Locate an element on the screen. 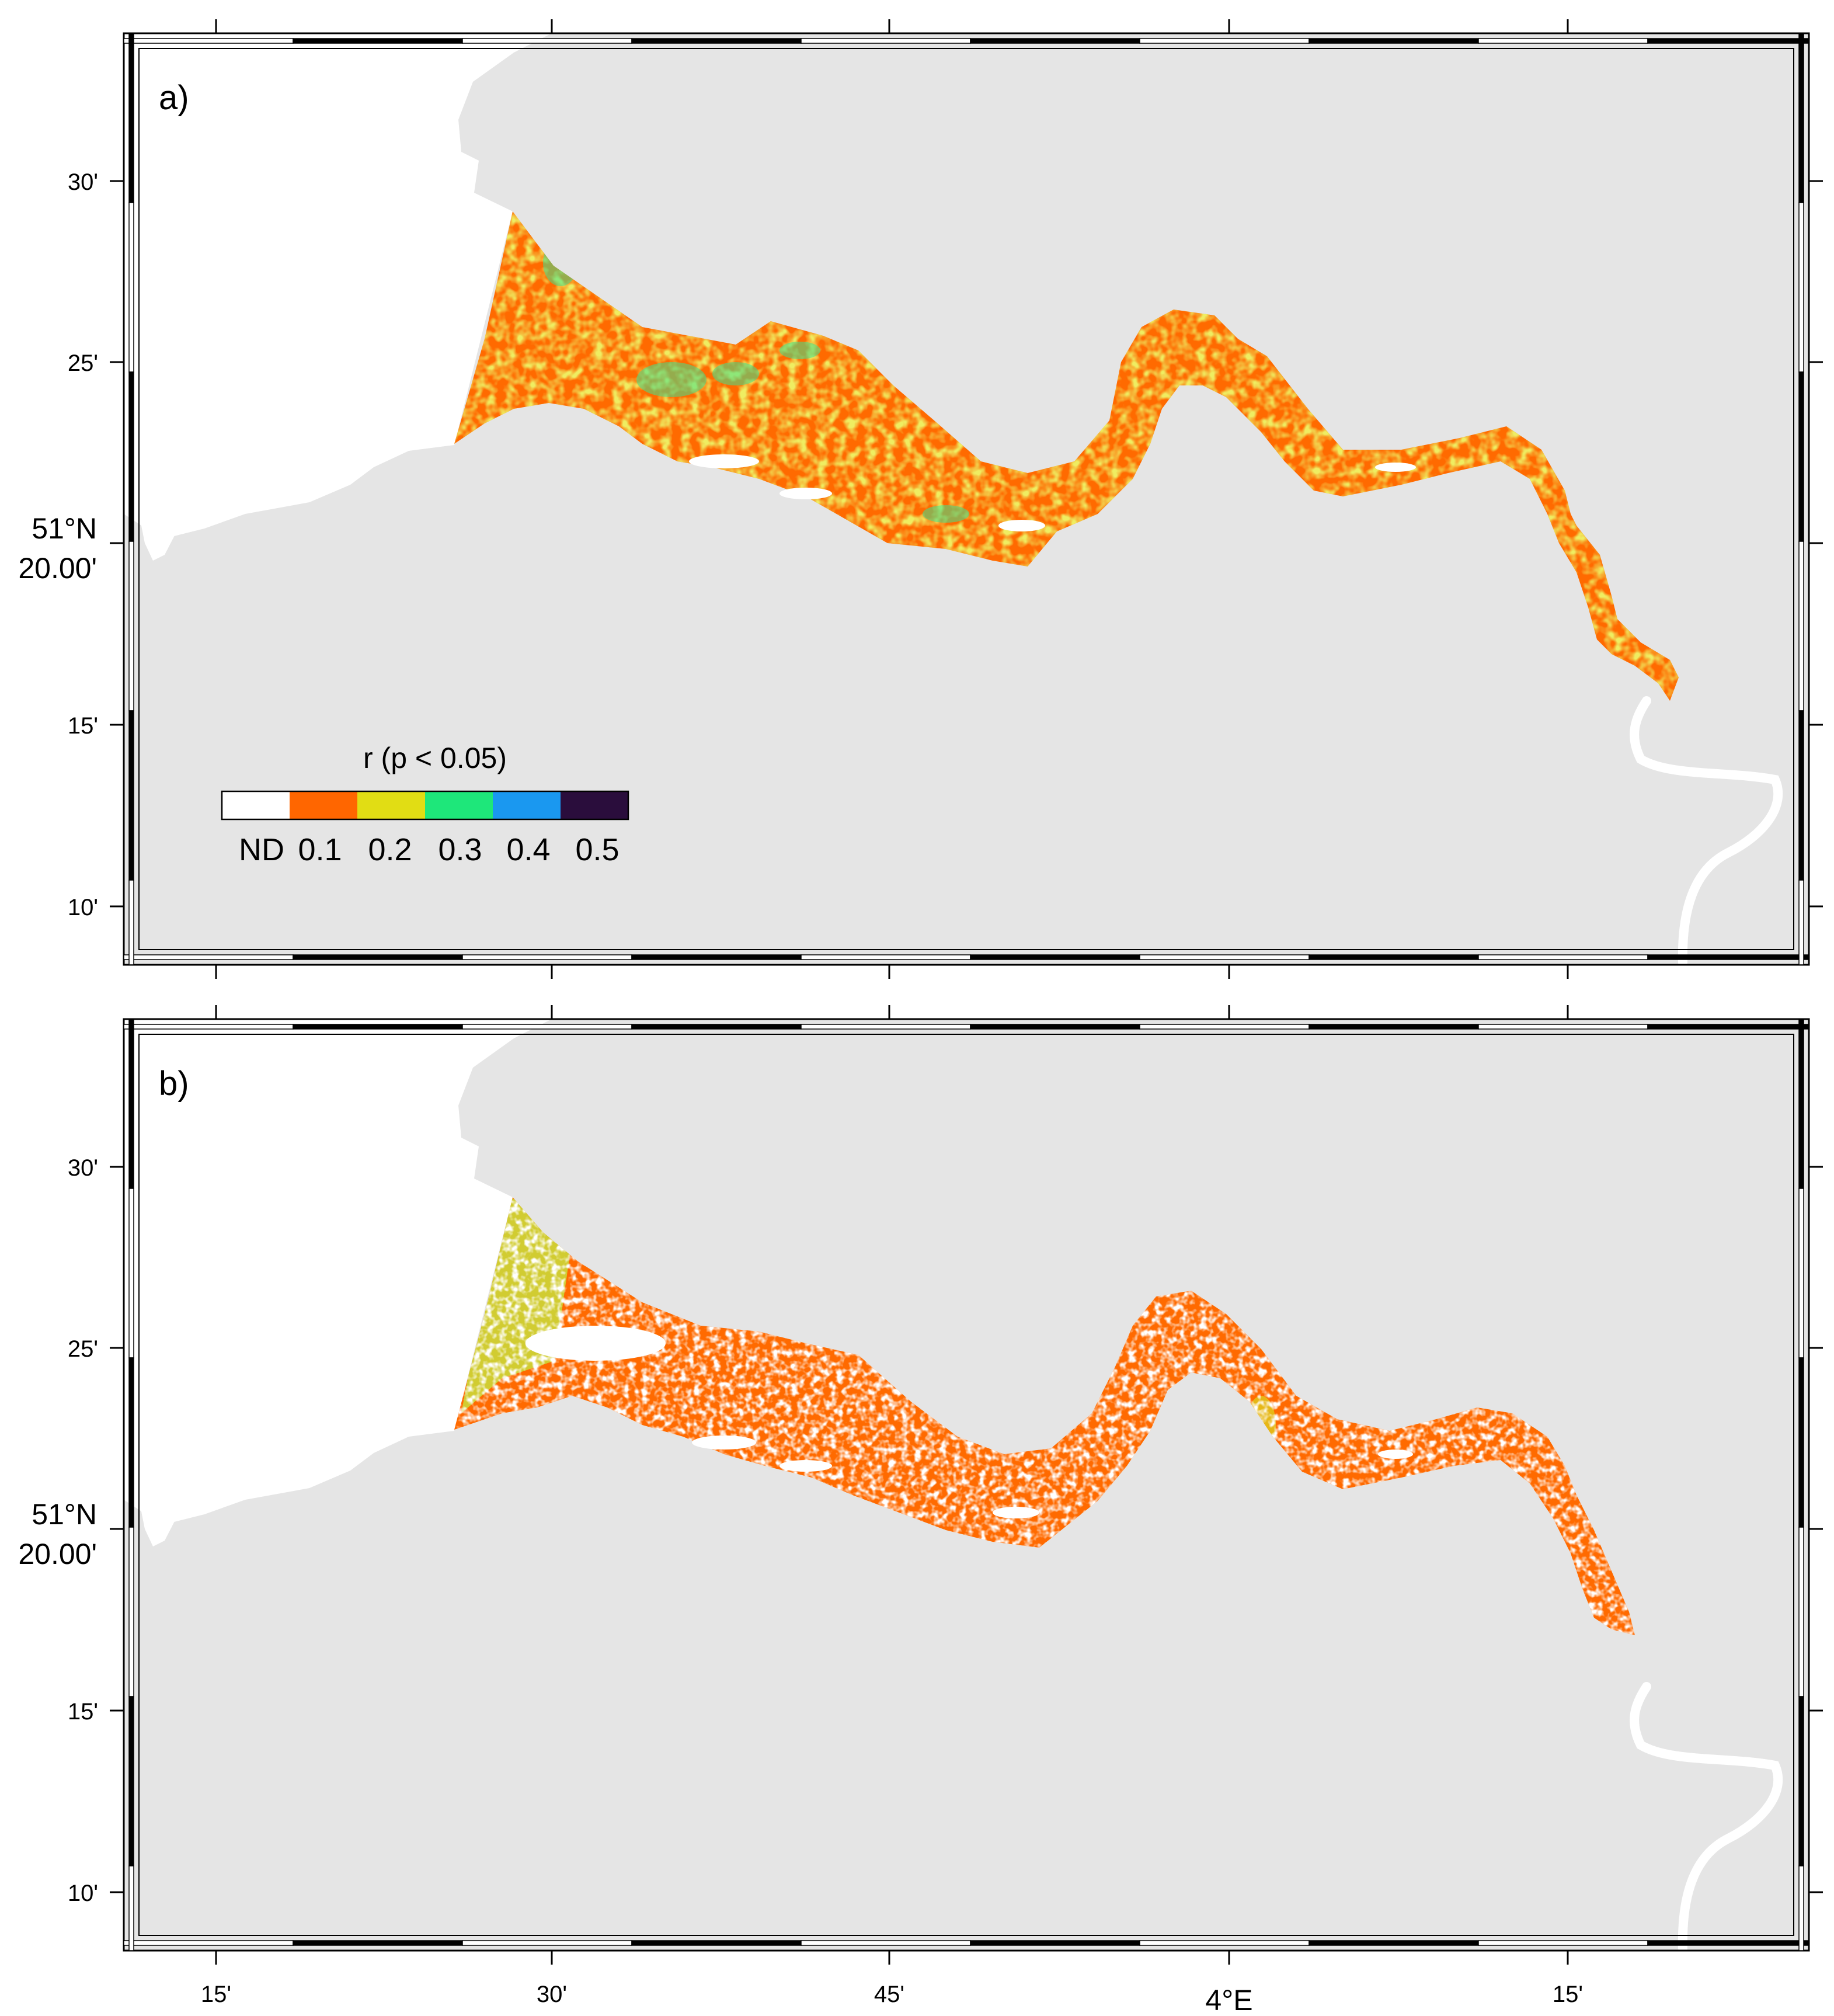 This screenshot has height=2016, width=1834. legend-label: 0.5 is located at coordinates (597, 849).